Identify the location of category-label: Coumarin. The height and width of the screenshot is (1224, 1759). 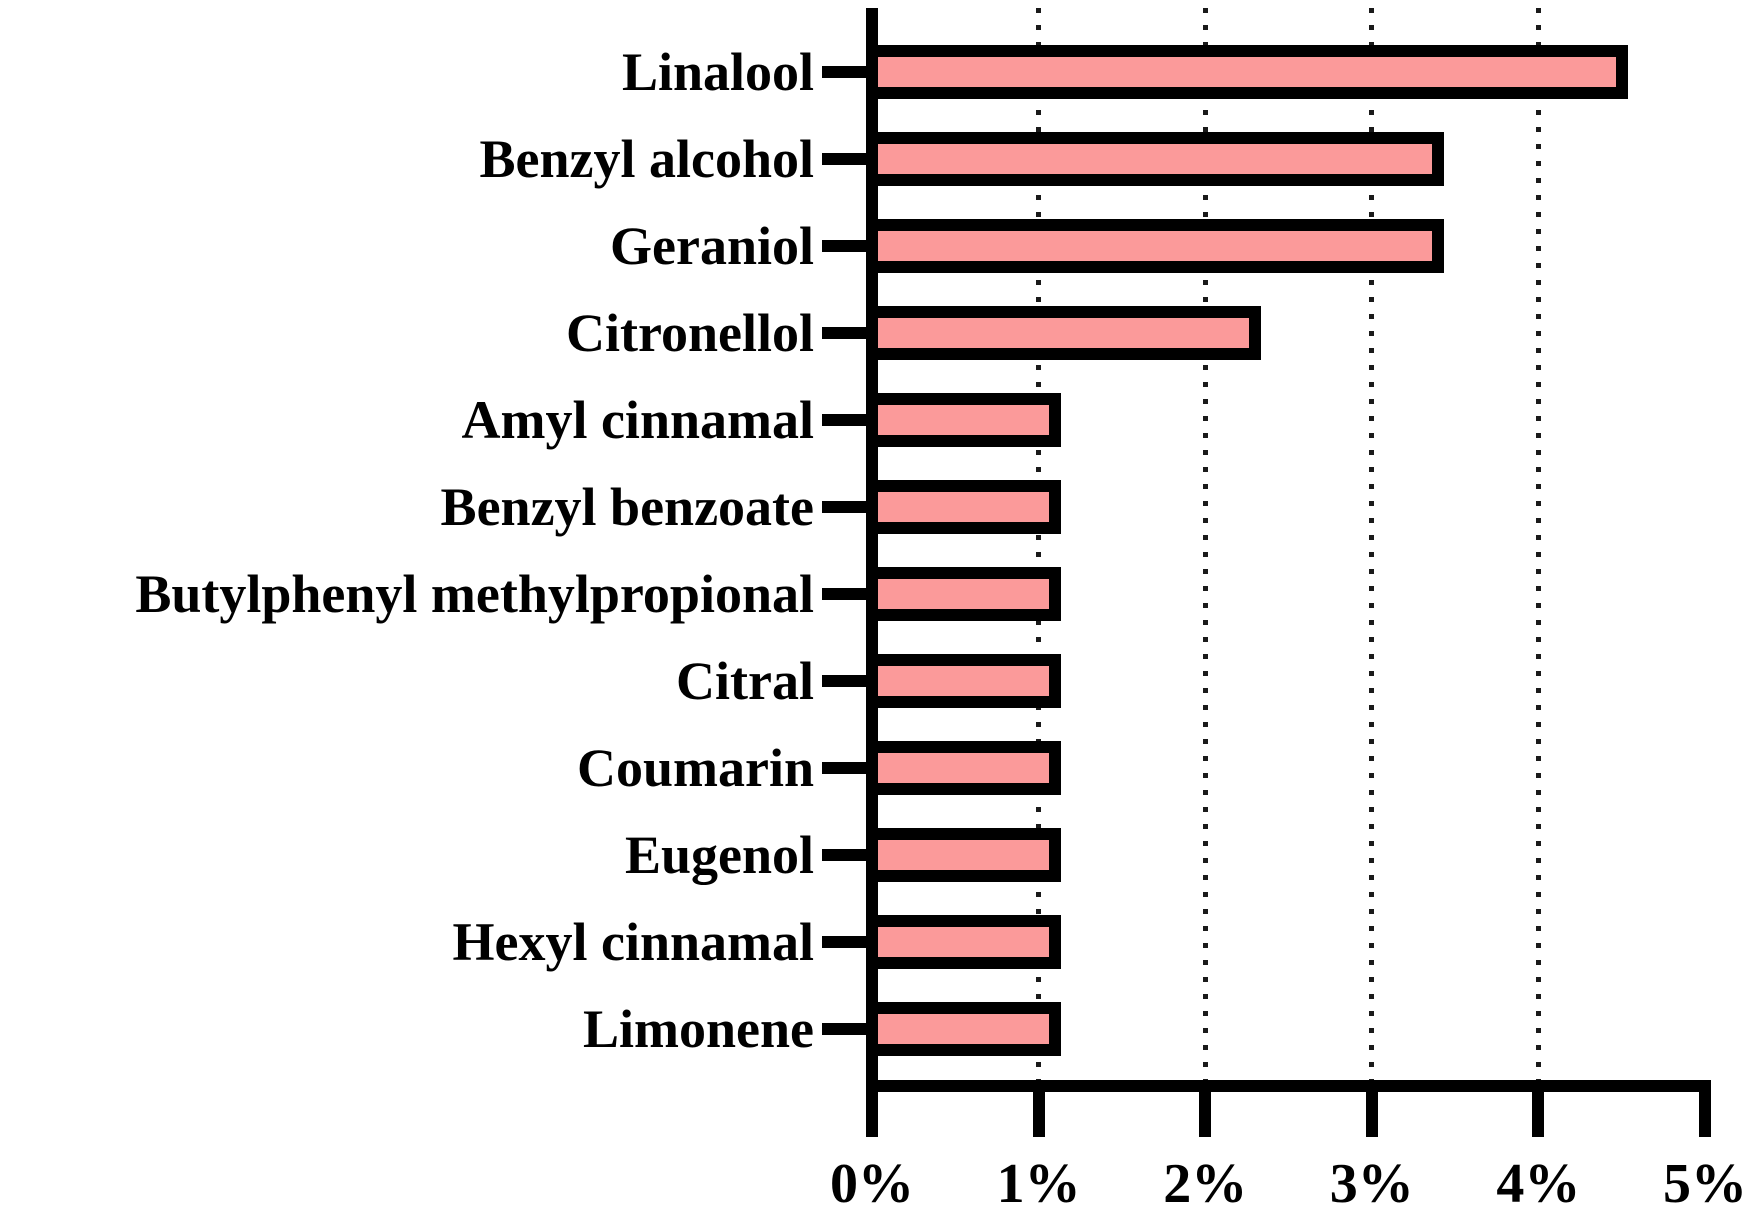
(695, 768).